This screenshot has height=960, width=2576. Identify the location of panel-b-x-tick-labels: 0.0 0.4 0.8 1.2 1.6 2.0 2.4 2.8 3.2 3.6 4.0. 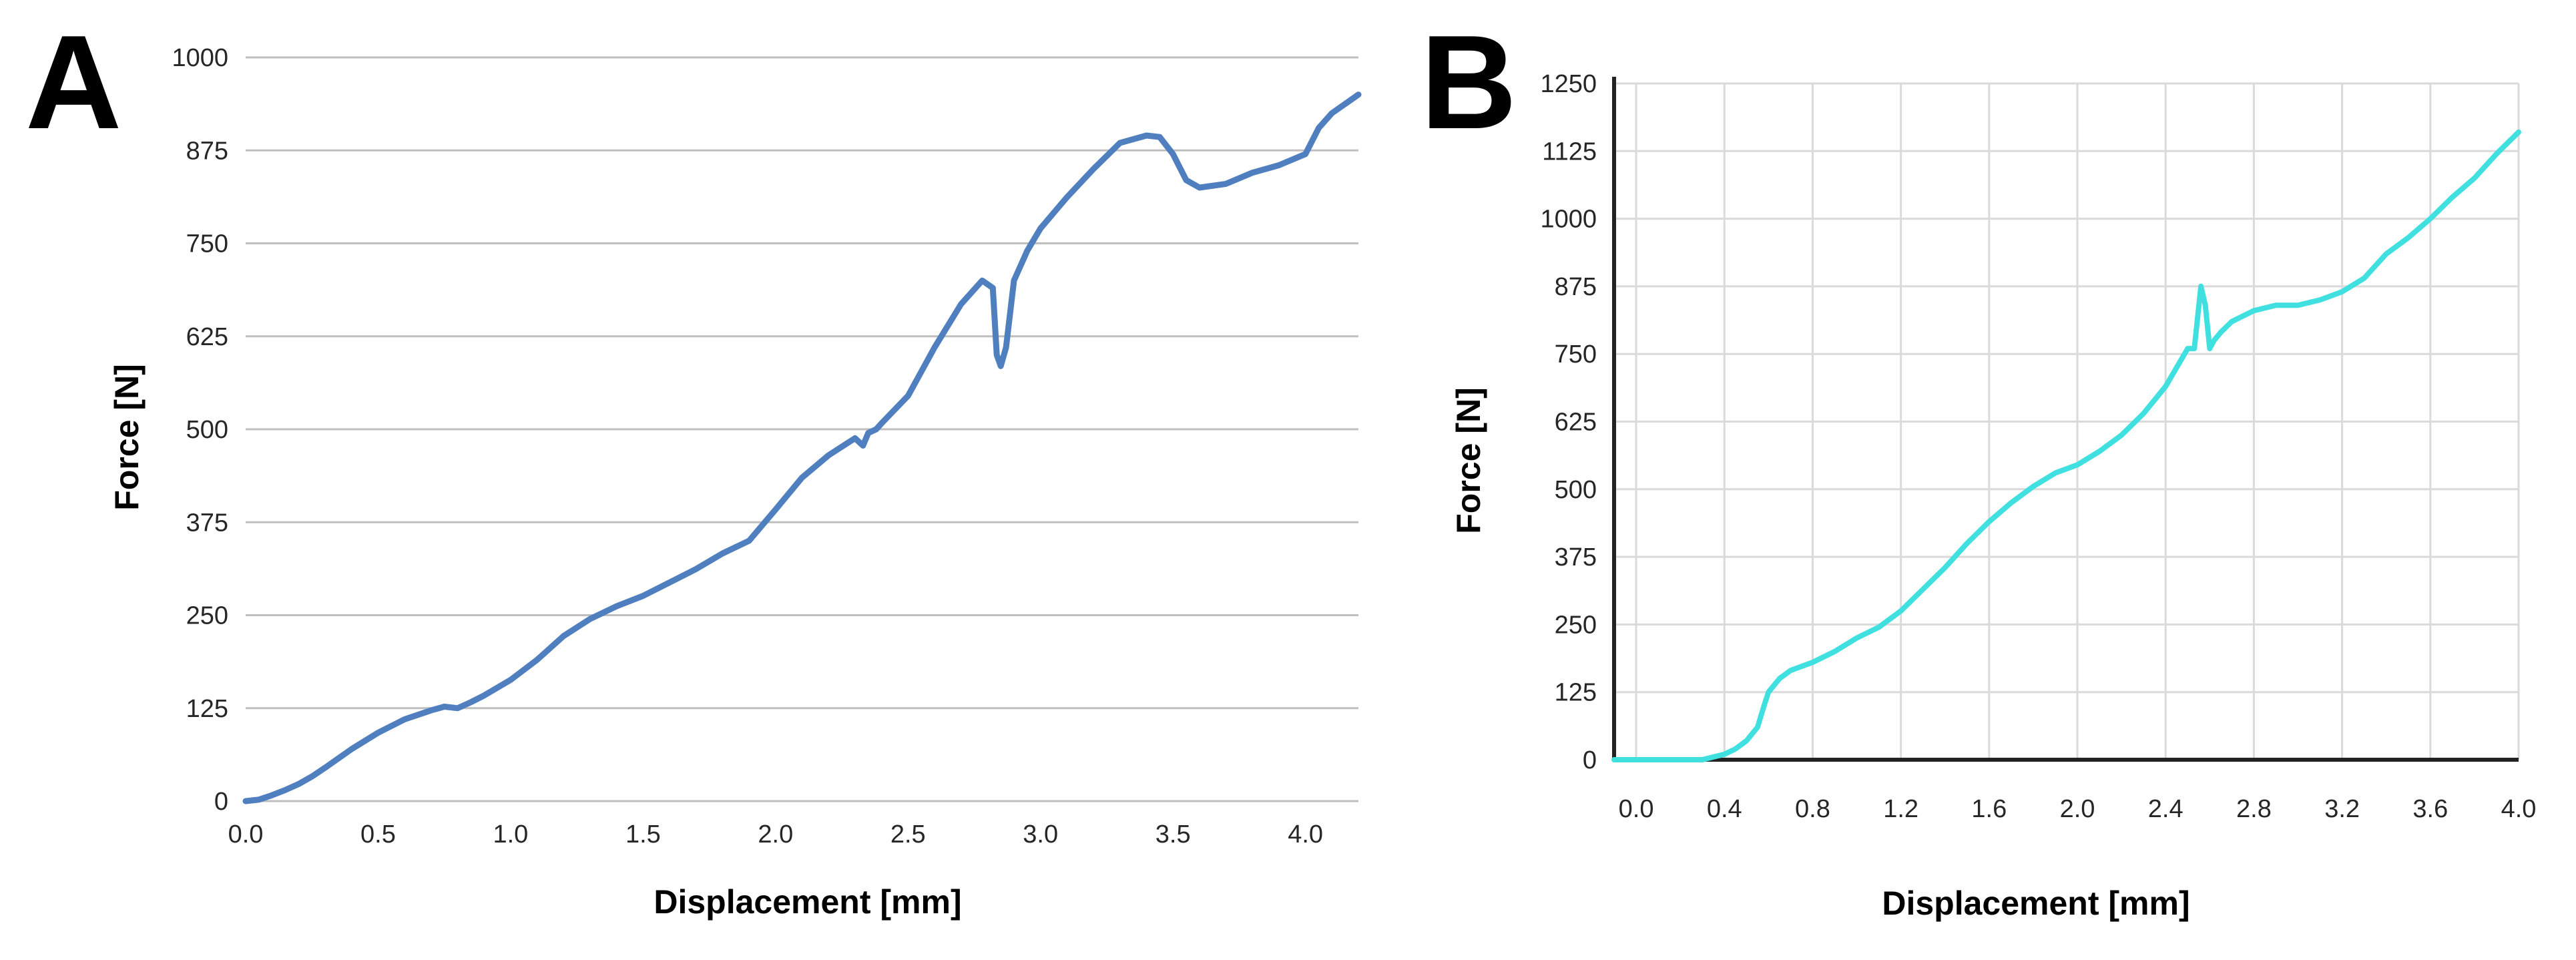
(2078, 809).